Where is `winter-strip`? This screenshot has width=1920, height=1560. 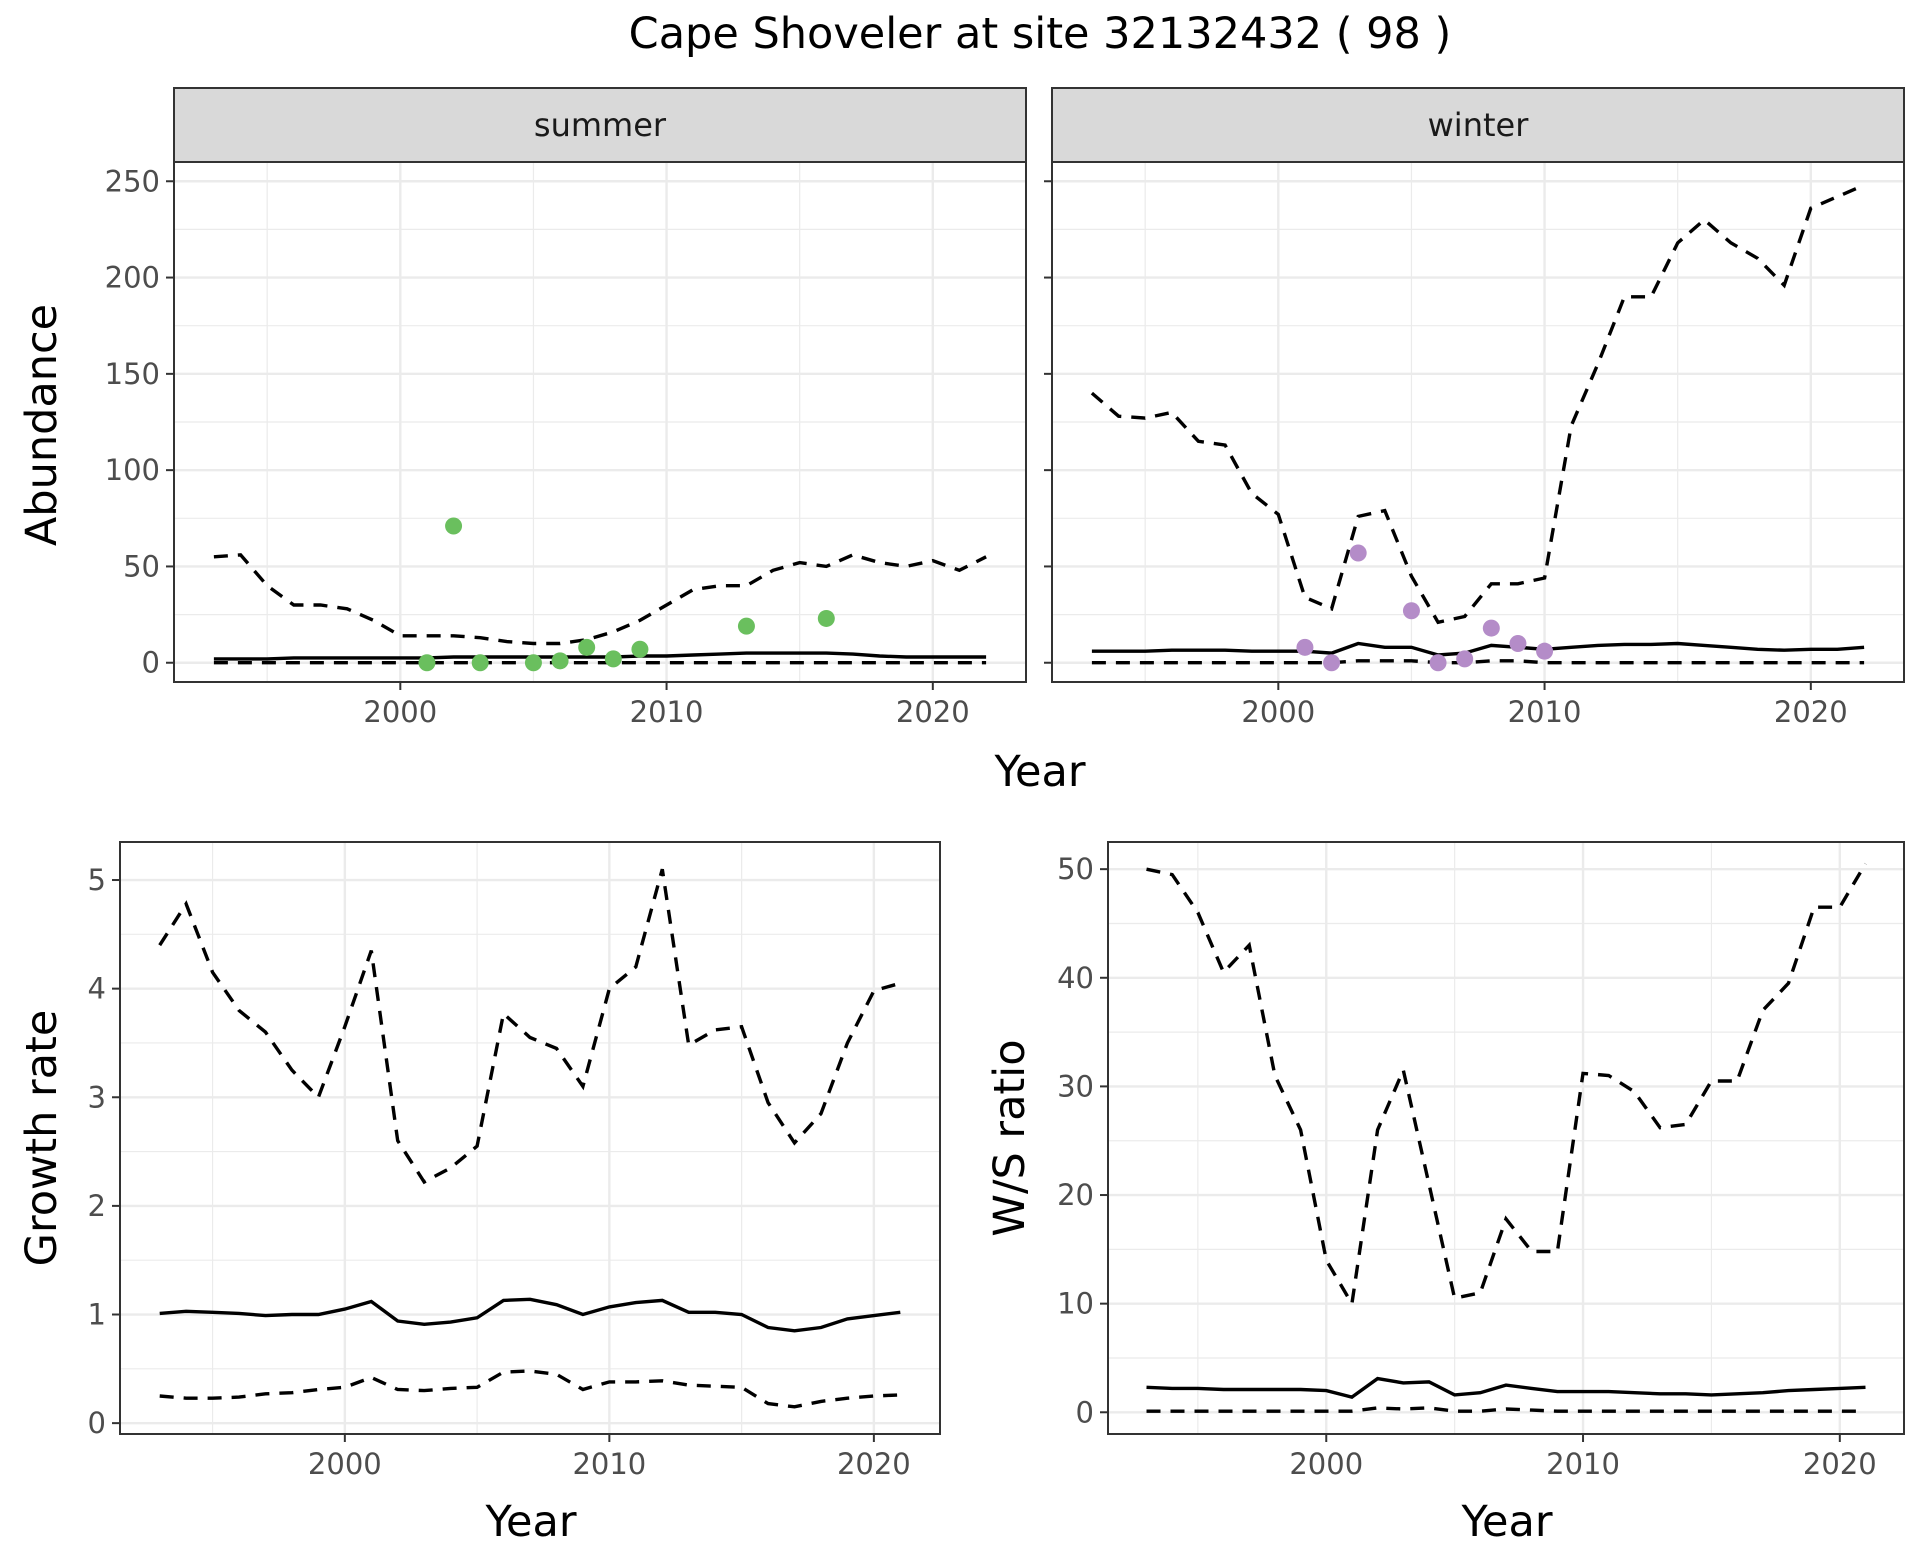 winter-strip is located at coordinates (1478, 125).